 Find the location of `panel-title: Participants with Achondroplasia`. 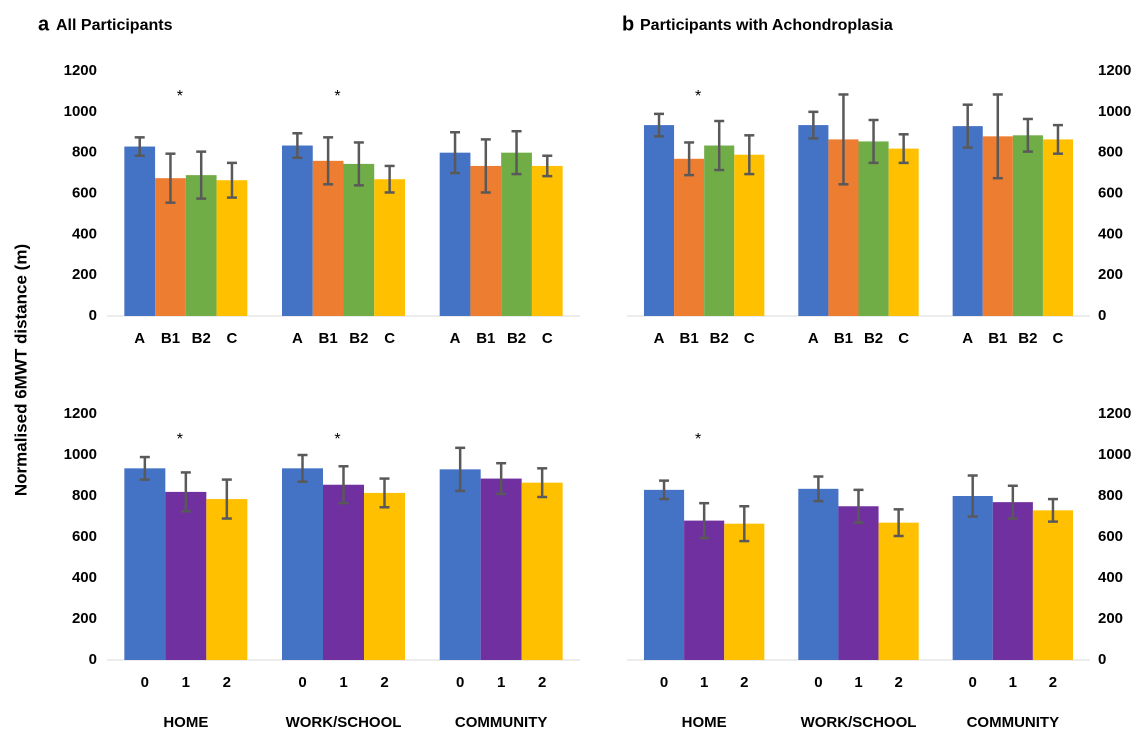

panel-title: Participants with Achondroplasia is located at coordinates (766, 25).